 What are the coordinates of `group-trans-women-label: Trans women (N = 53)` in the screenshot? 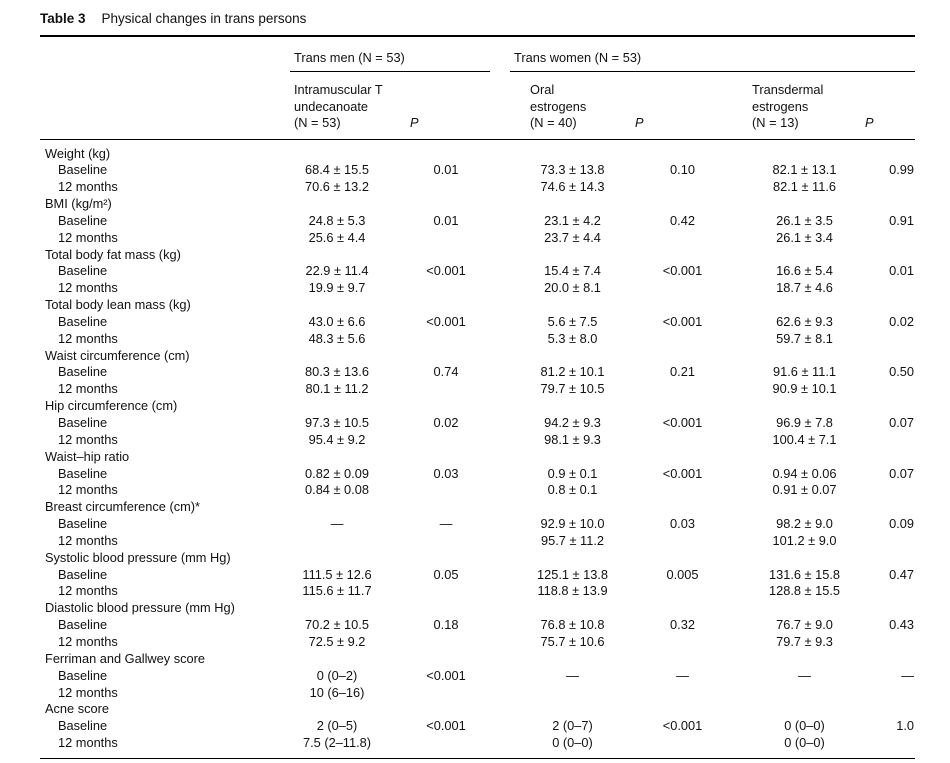 It's located at (713, 61).